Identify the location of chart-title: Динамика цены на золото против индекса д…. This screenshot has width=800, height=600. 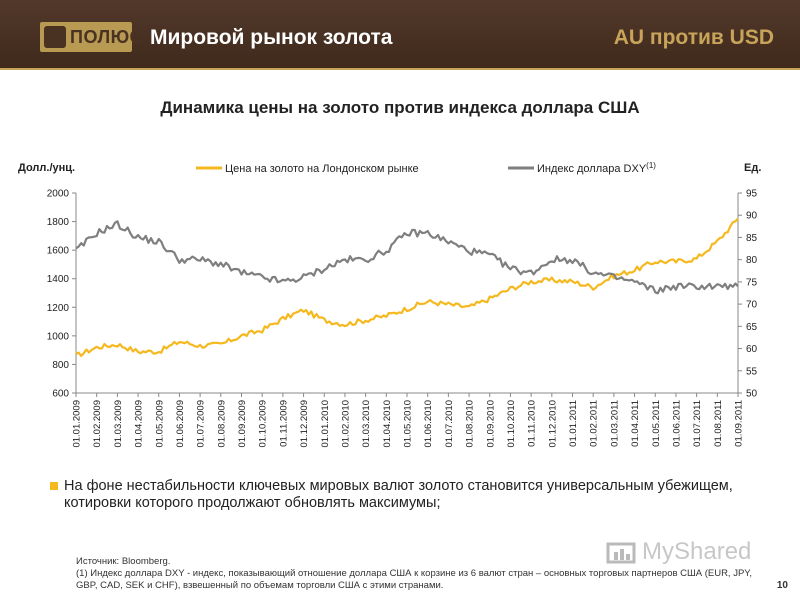
(400, 107).